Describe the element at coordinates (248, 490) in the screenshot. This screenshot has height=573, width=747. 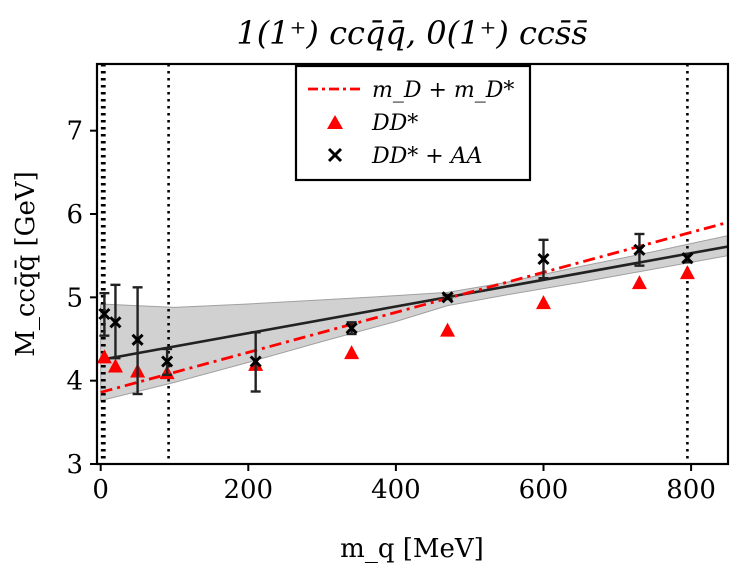
I see `x-tick-label: 200` at that location.